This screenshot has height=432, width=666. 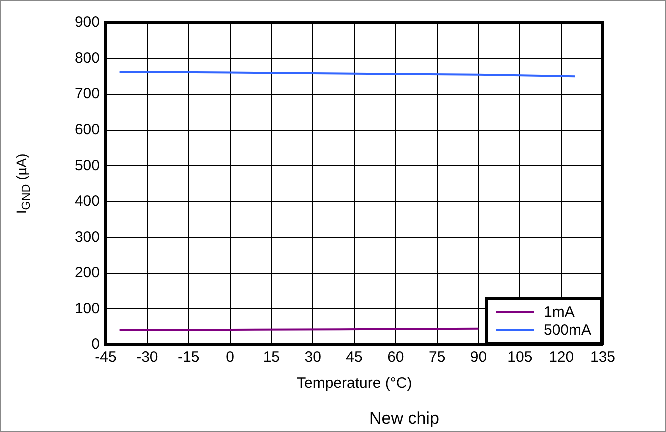 I want to click on x-tick-label: 15, so click(x=271, y=357).